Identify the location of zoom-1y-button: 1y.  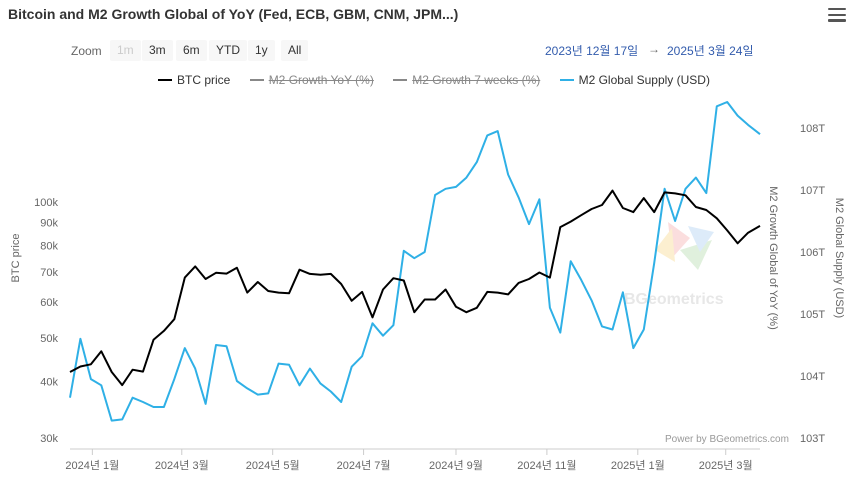
(261, 50).